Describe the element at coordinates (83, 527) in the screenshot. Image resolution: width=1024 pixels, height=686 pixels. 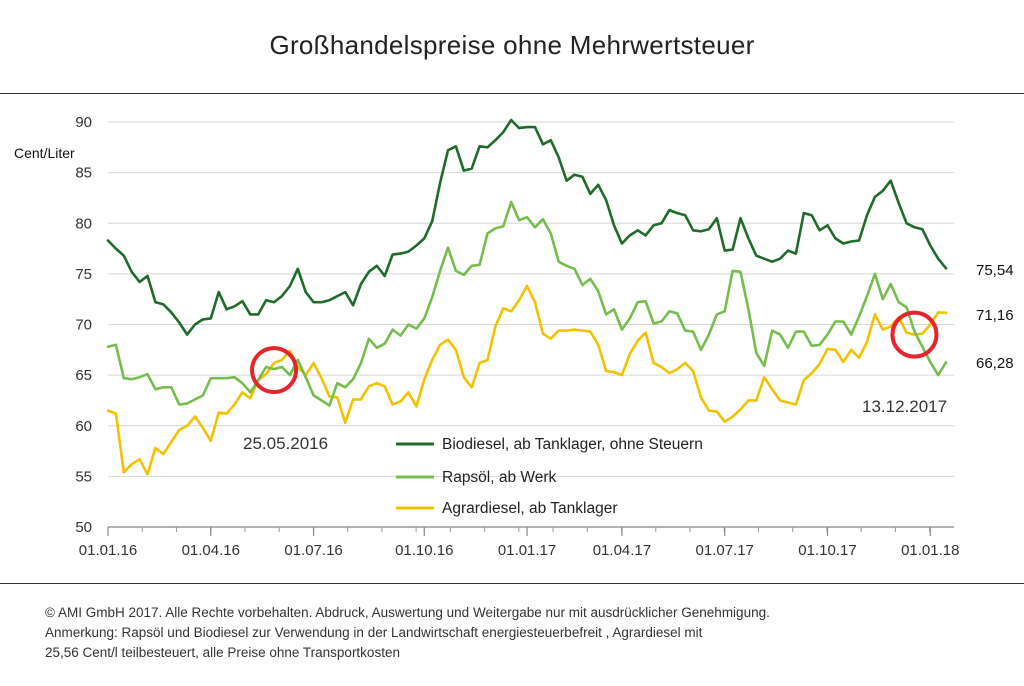
I see `y-tick-label-50: 50` at that location.